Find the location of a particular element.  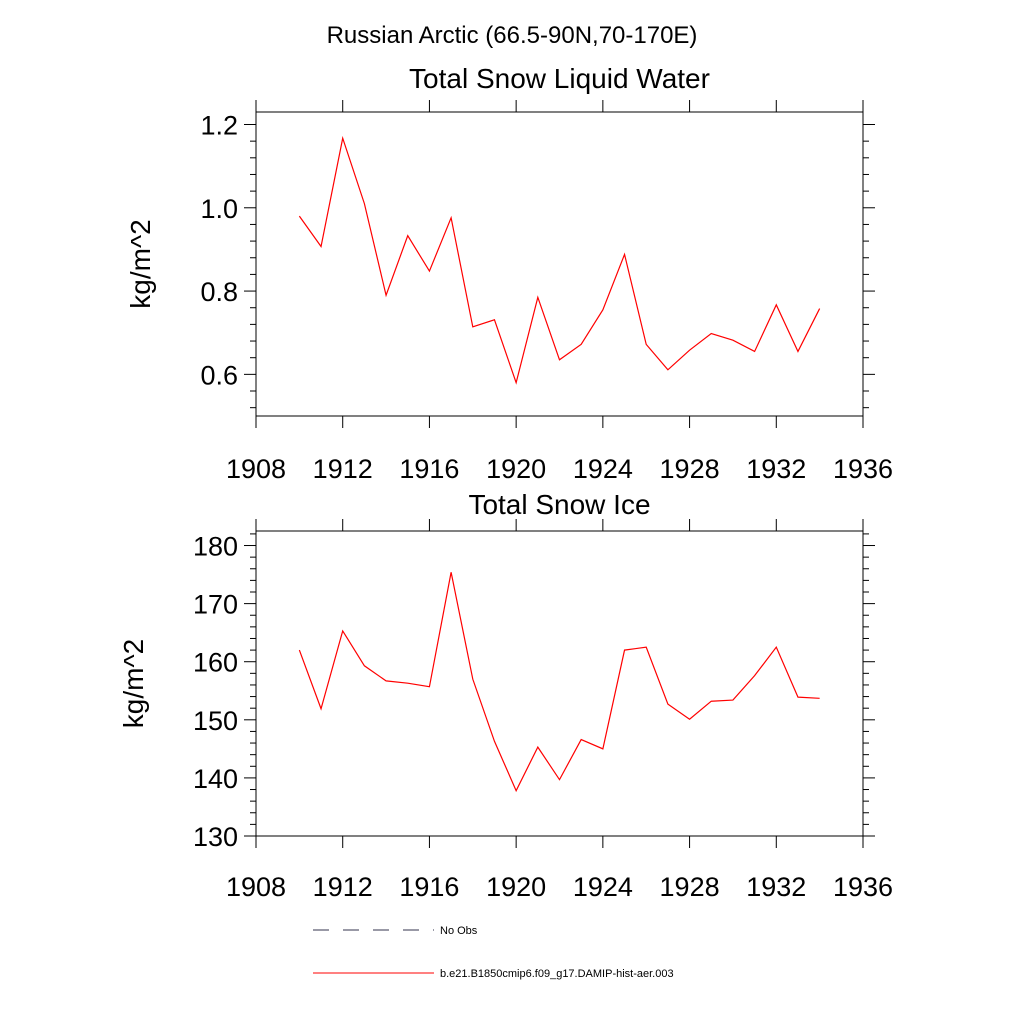

y-tick-label: 1.2 is located at coordinates (219, 125).